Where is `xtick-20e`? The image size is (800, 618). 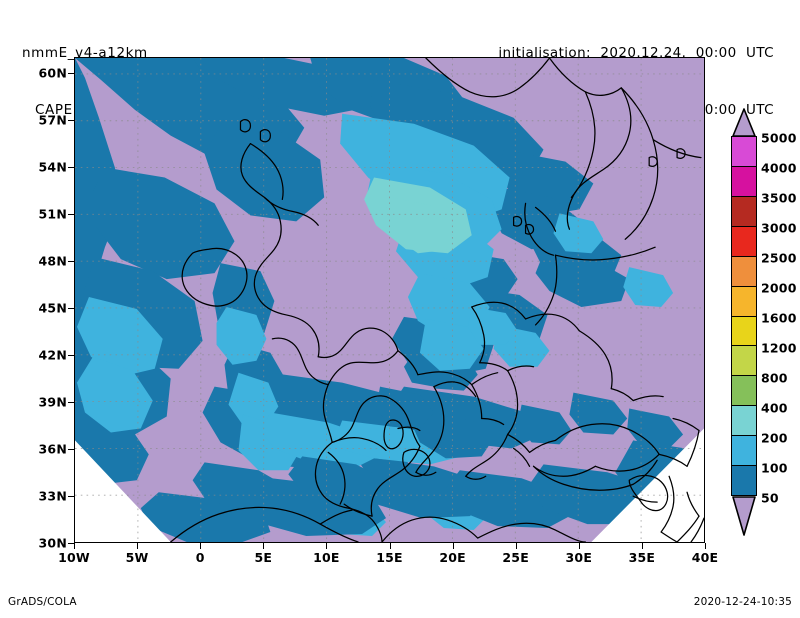 xtick-20e is located at coordinates (453, 546).